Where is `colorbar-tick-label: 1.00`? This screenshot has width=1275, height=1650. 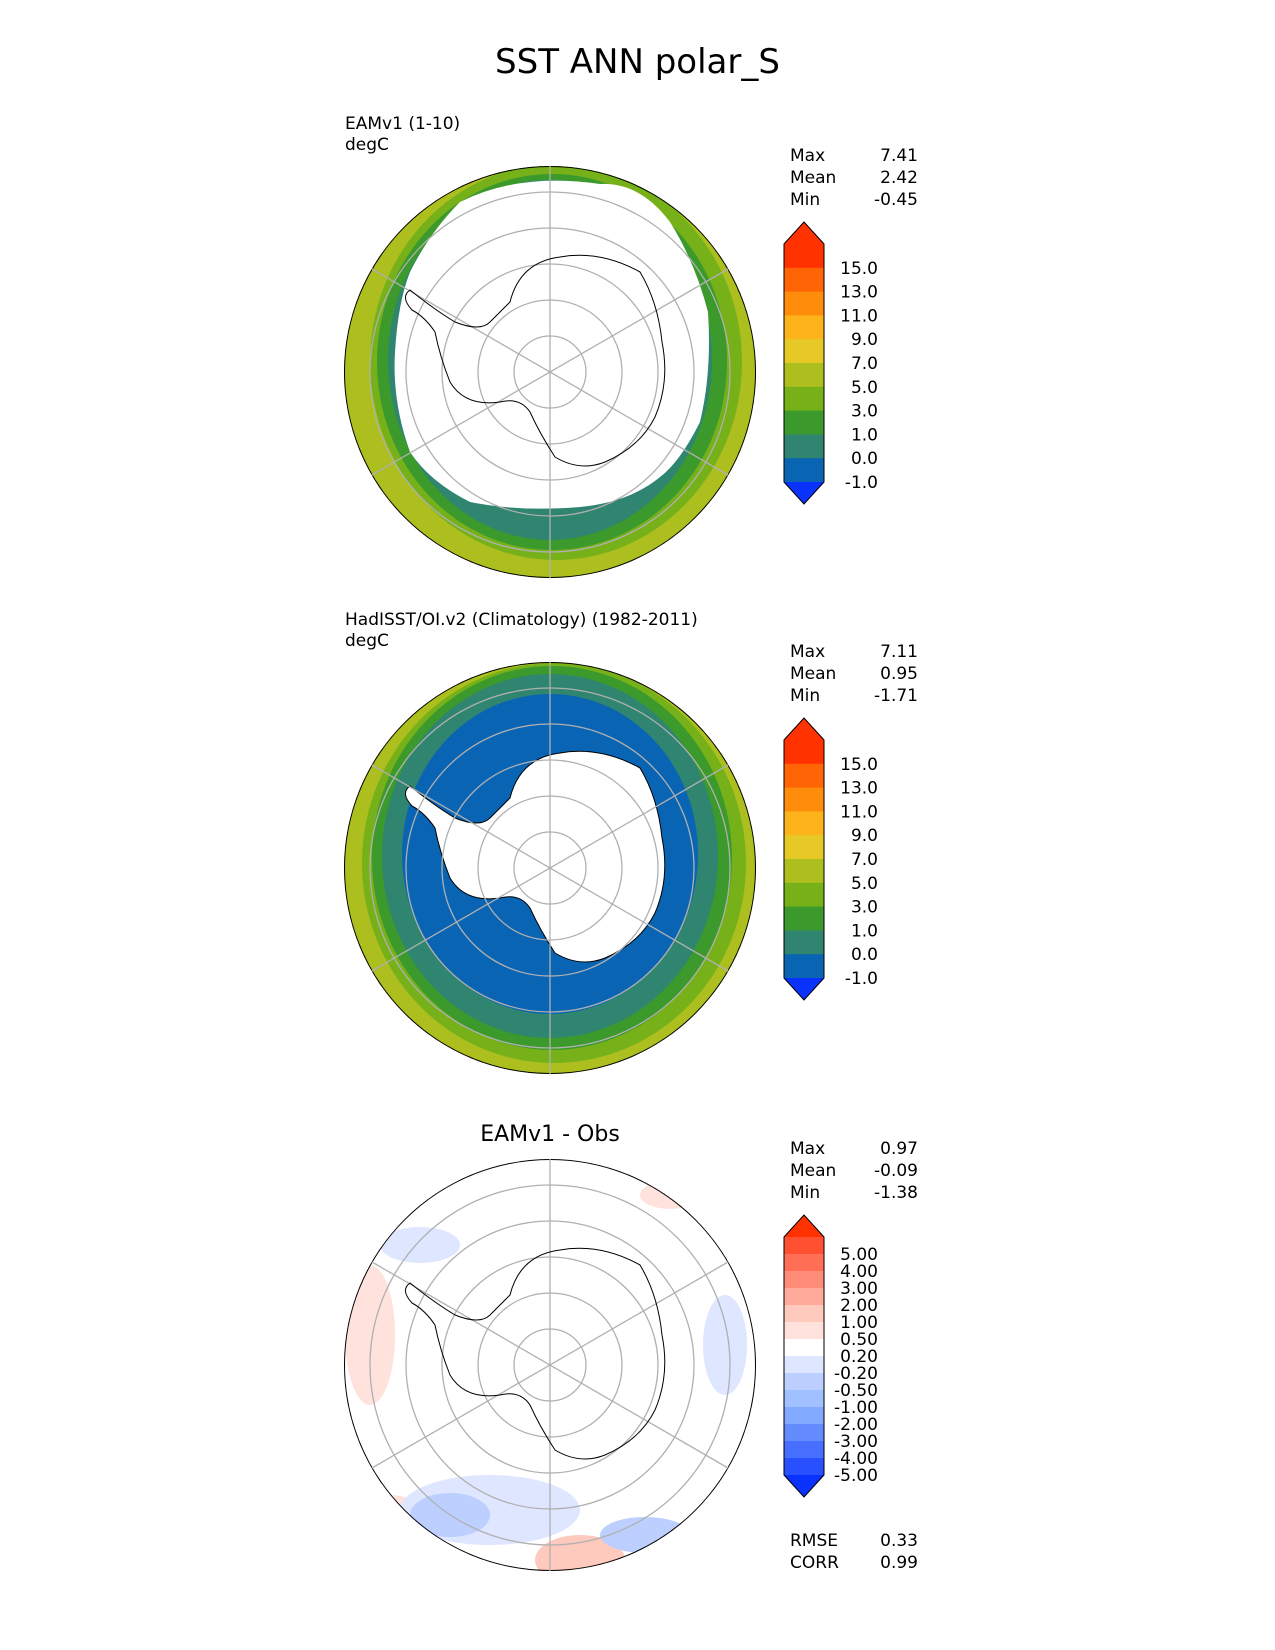 colorbar-tick-label: 1.00 is located at coordinates (859, 1323).